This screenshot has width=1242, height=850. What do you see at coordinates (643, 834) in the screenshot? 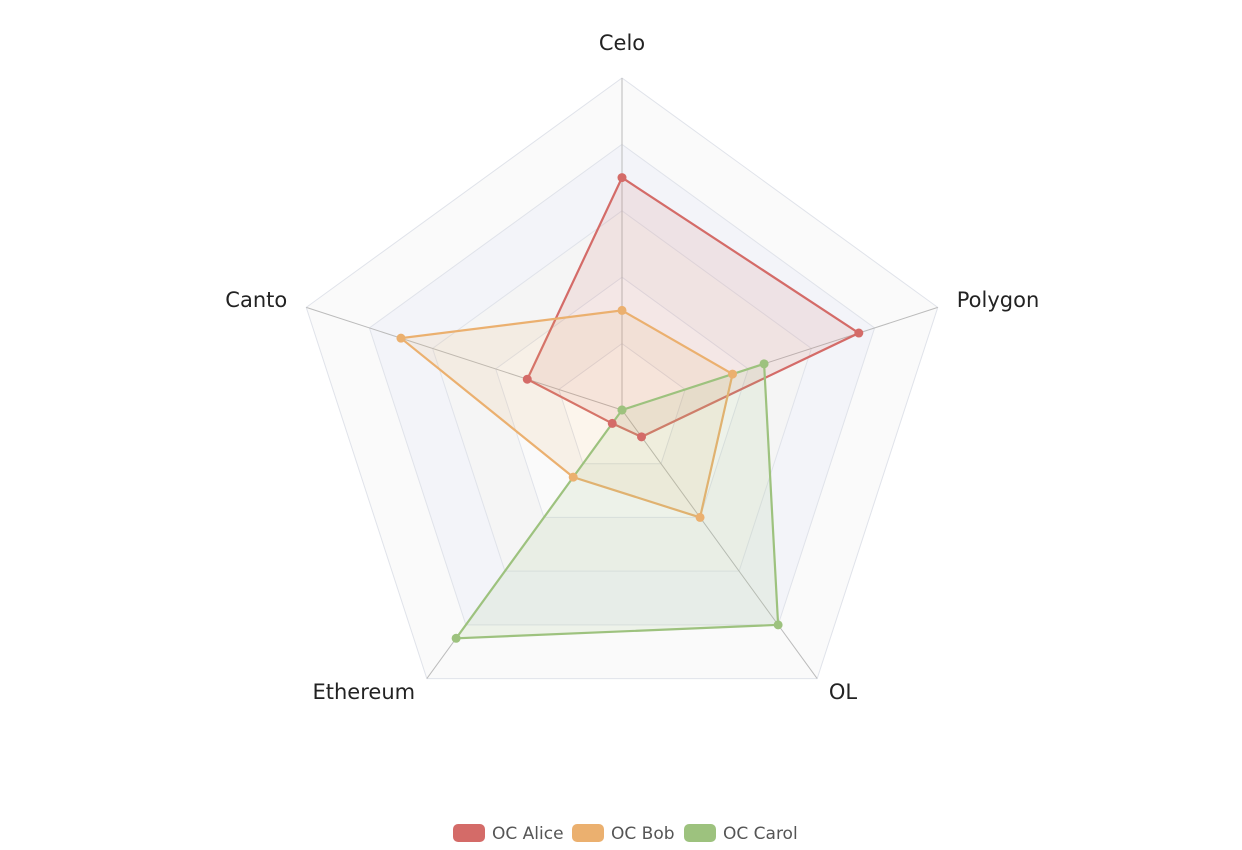
I see `legend-label: OC Bob` at bounding box center [643, 834].